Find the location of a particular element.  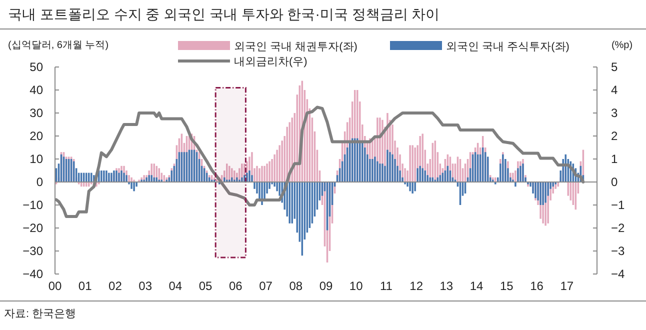

y2-tick-label: 5 is located at coordinates (614, 67).